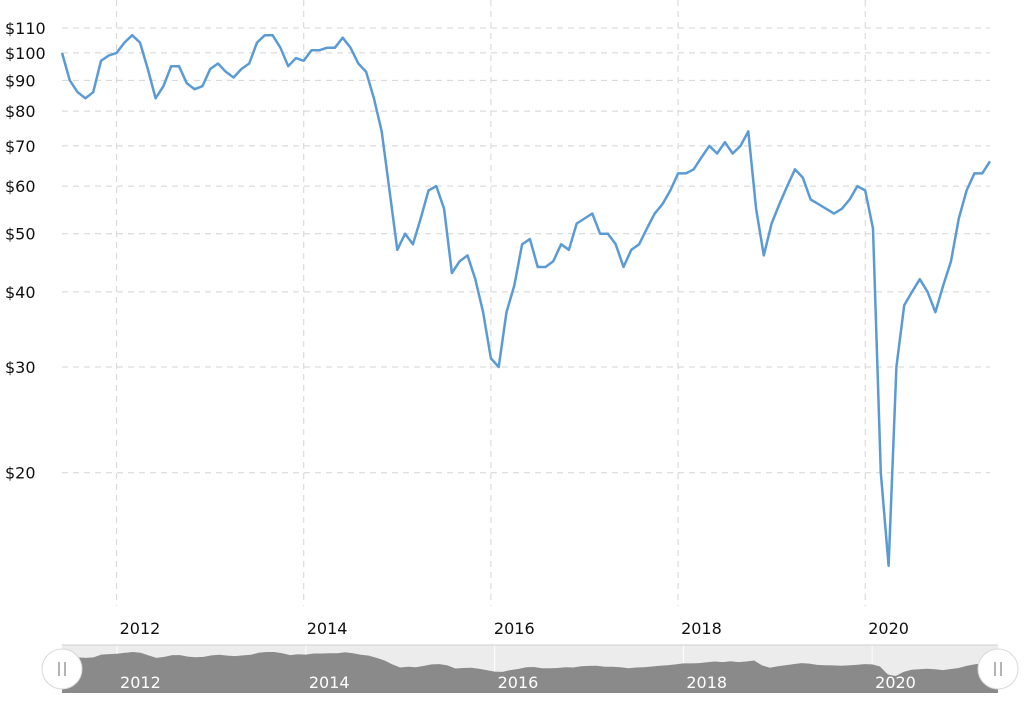 The image size is (1024, 701). I want to click on navigator-left-handle, so click(62, 669).